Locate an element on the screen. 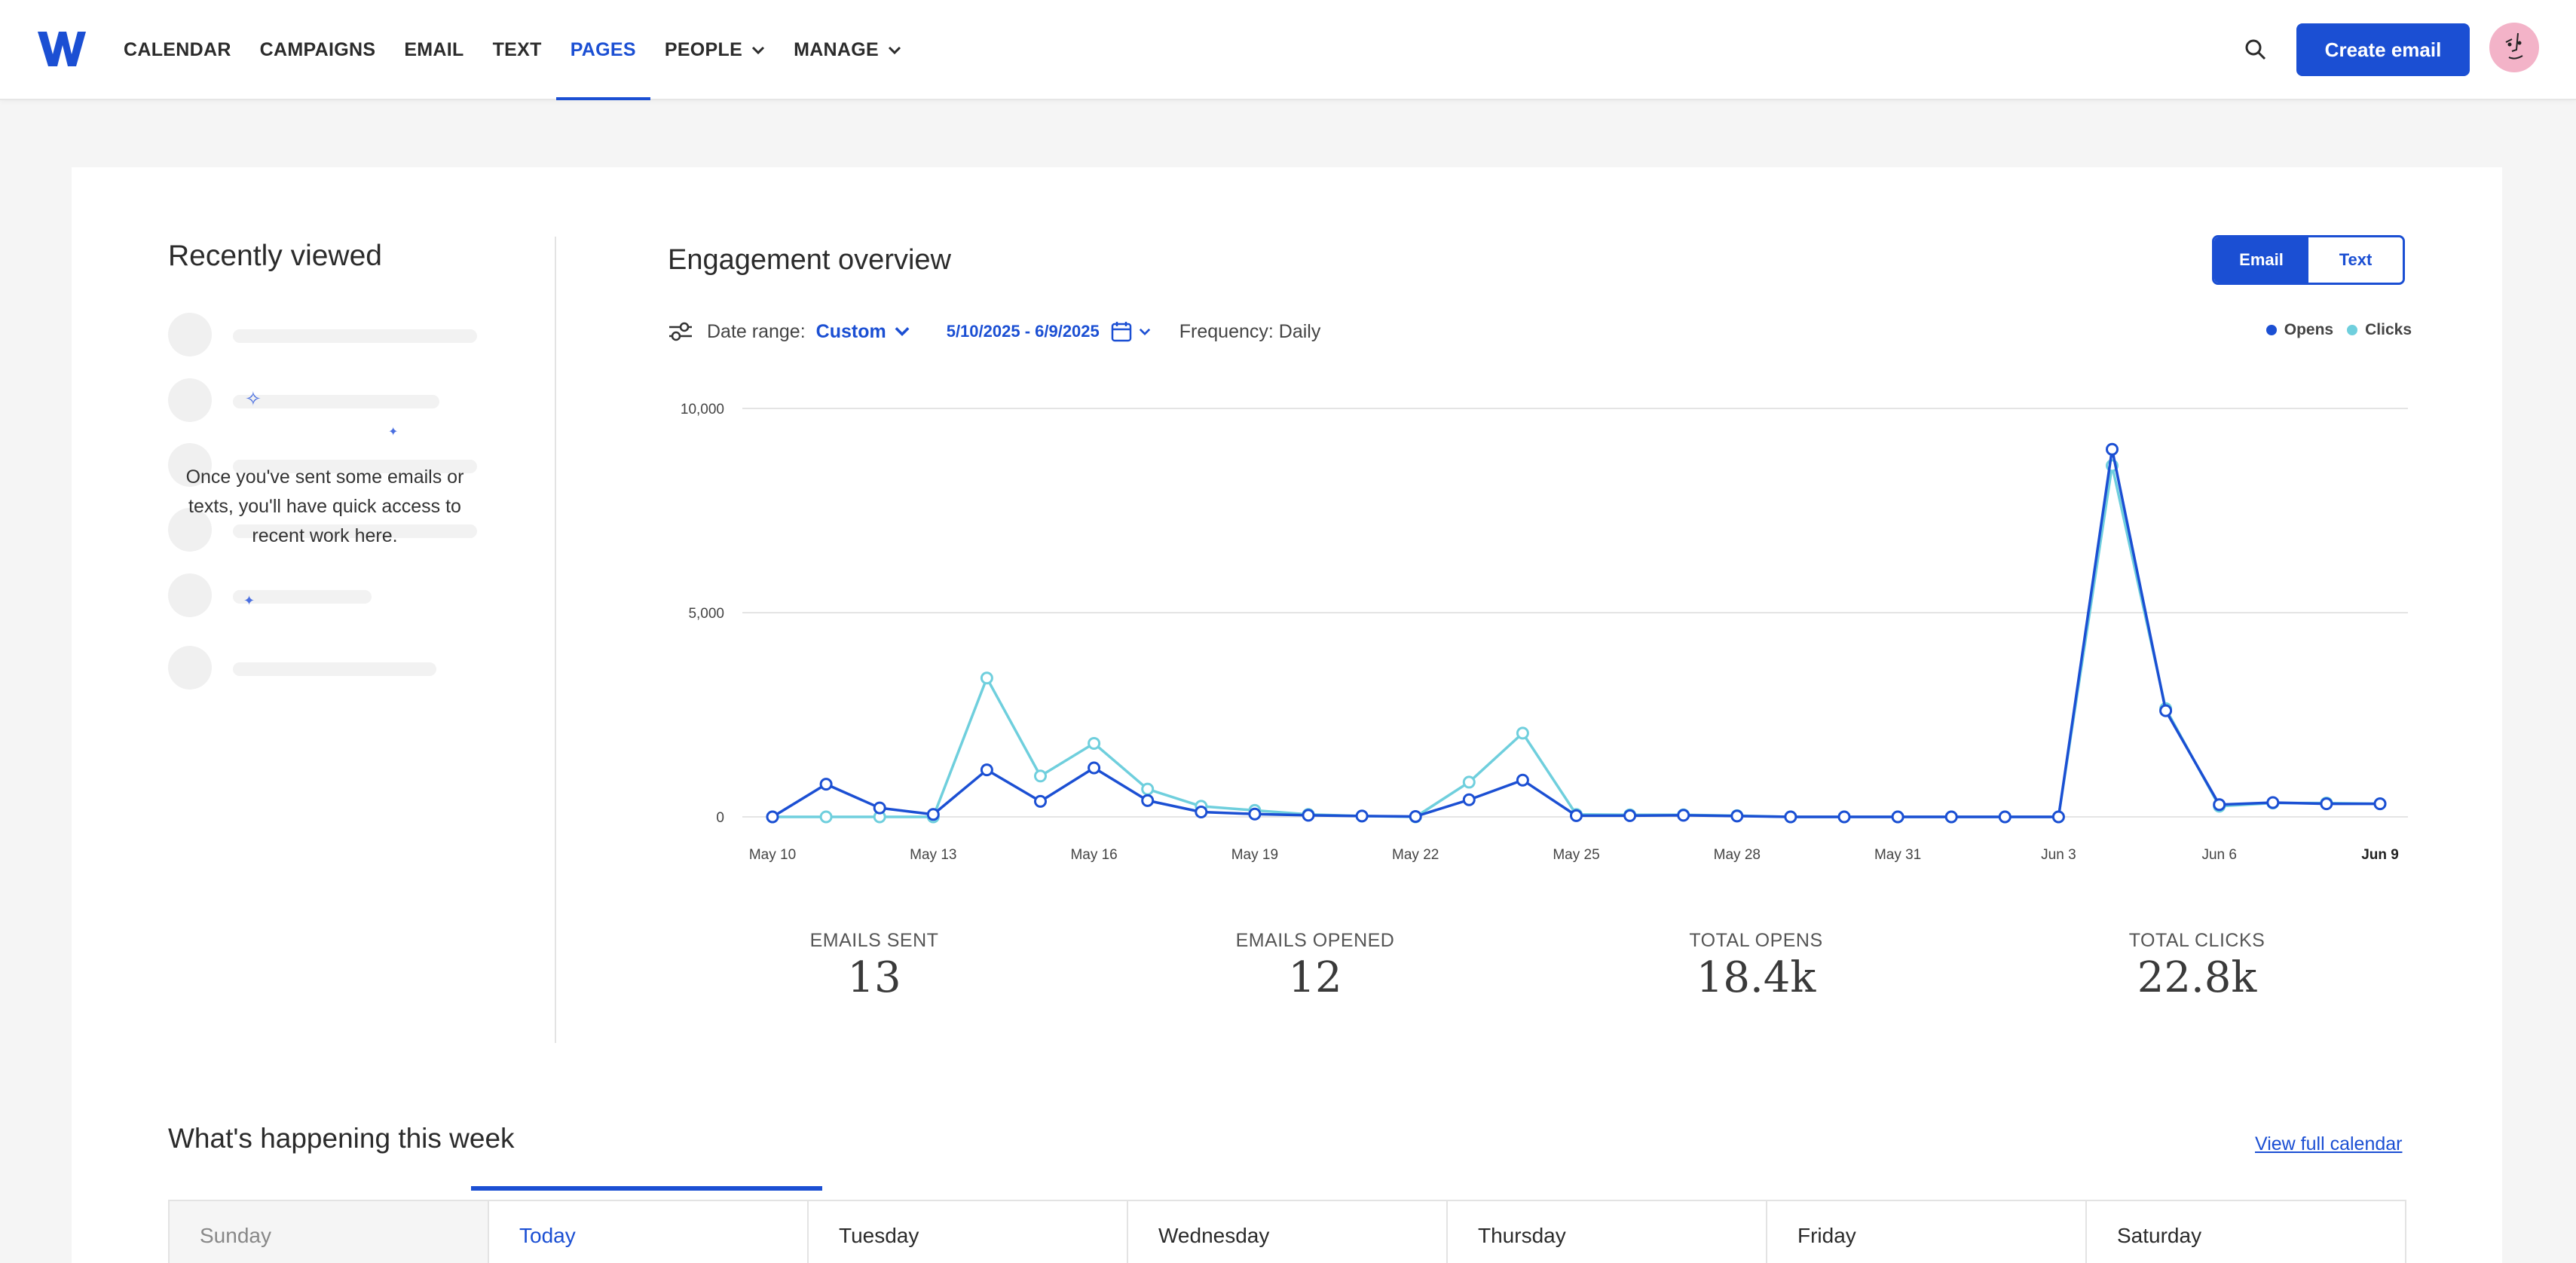  legend-dot-opens is located at coordinates (2271, 330).